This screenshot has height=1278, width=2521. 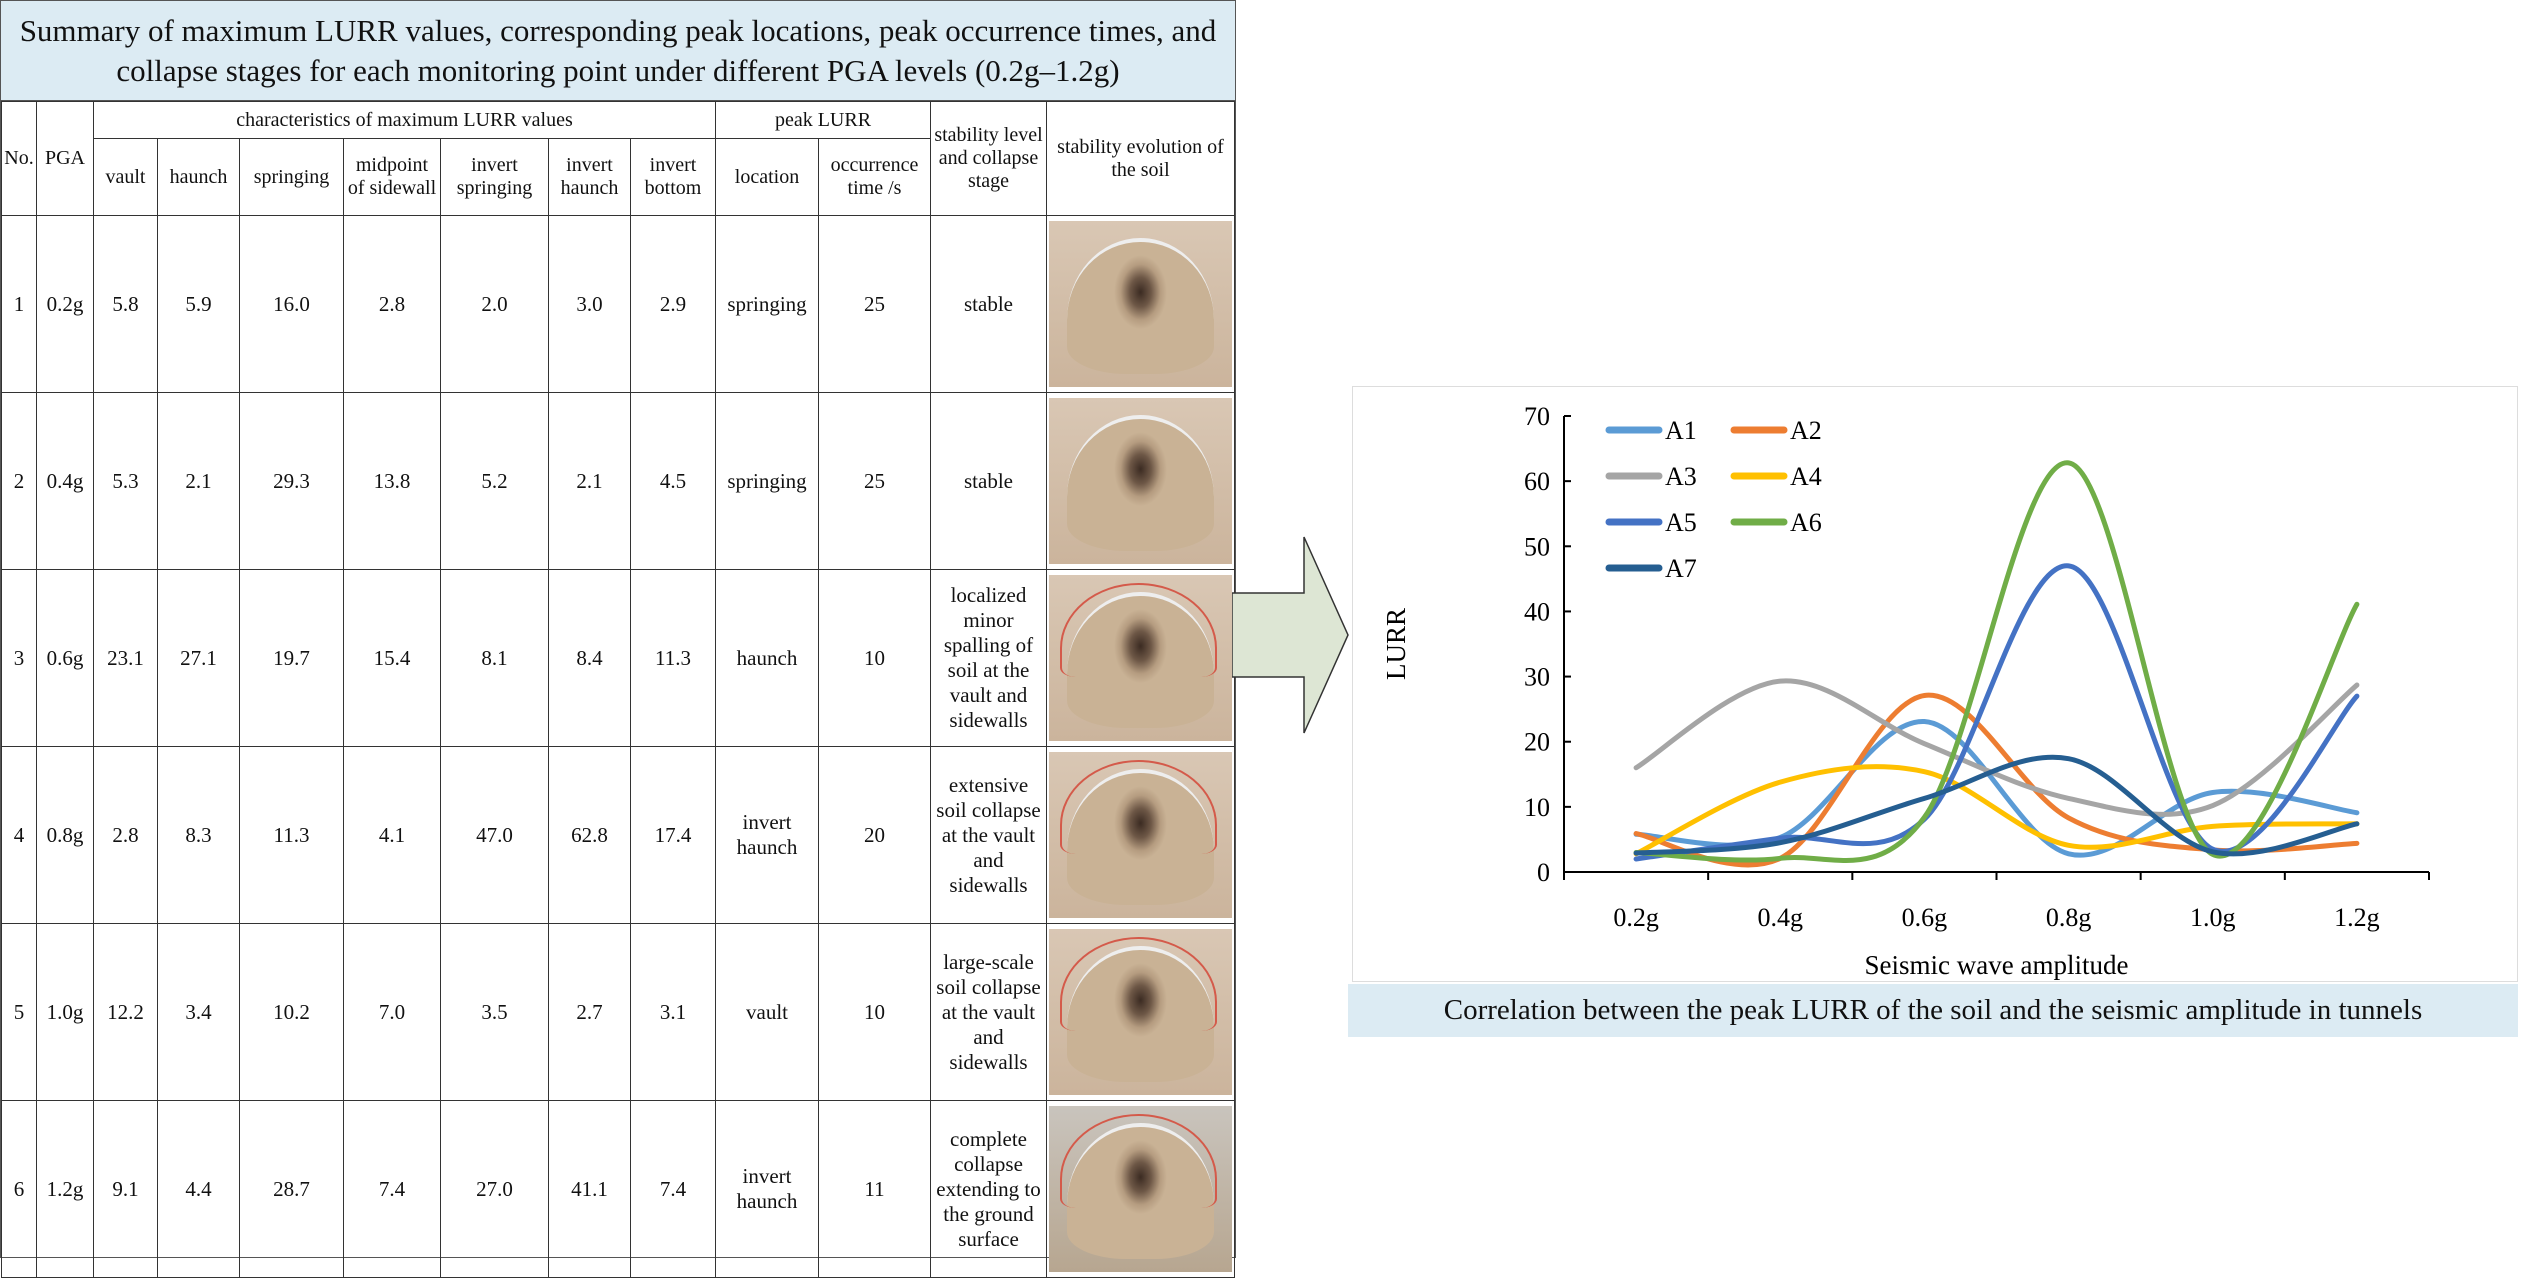 What do you see at coordinates (65, 304) in the screenshot?
I see `cell-pga: 0.2g` at bounding box center [65, 304].